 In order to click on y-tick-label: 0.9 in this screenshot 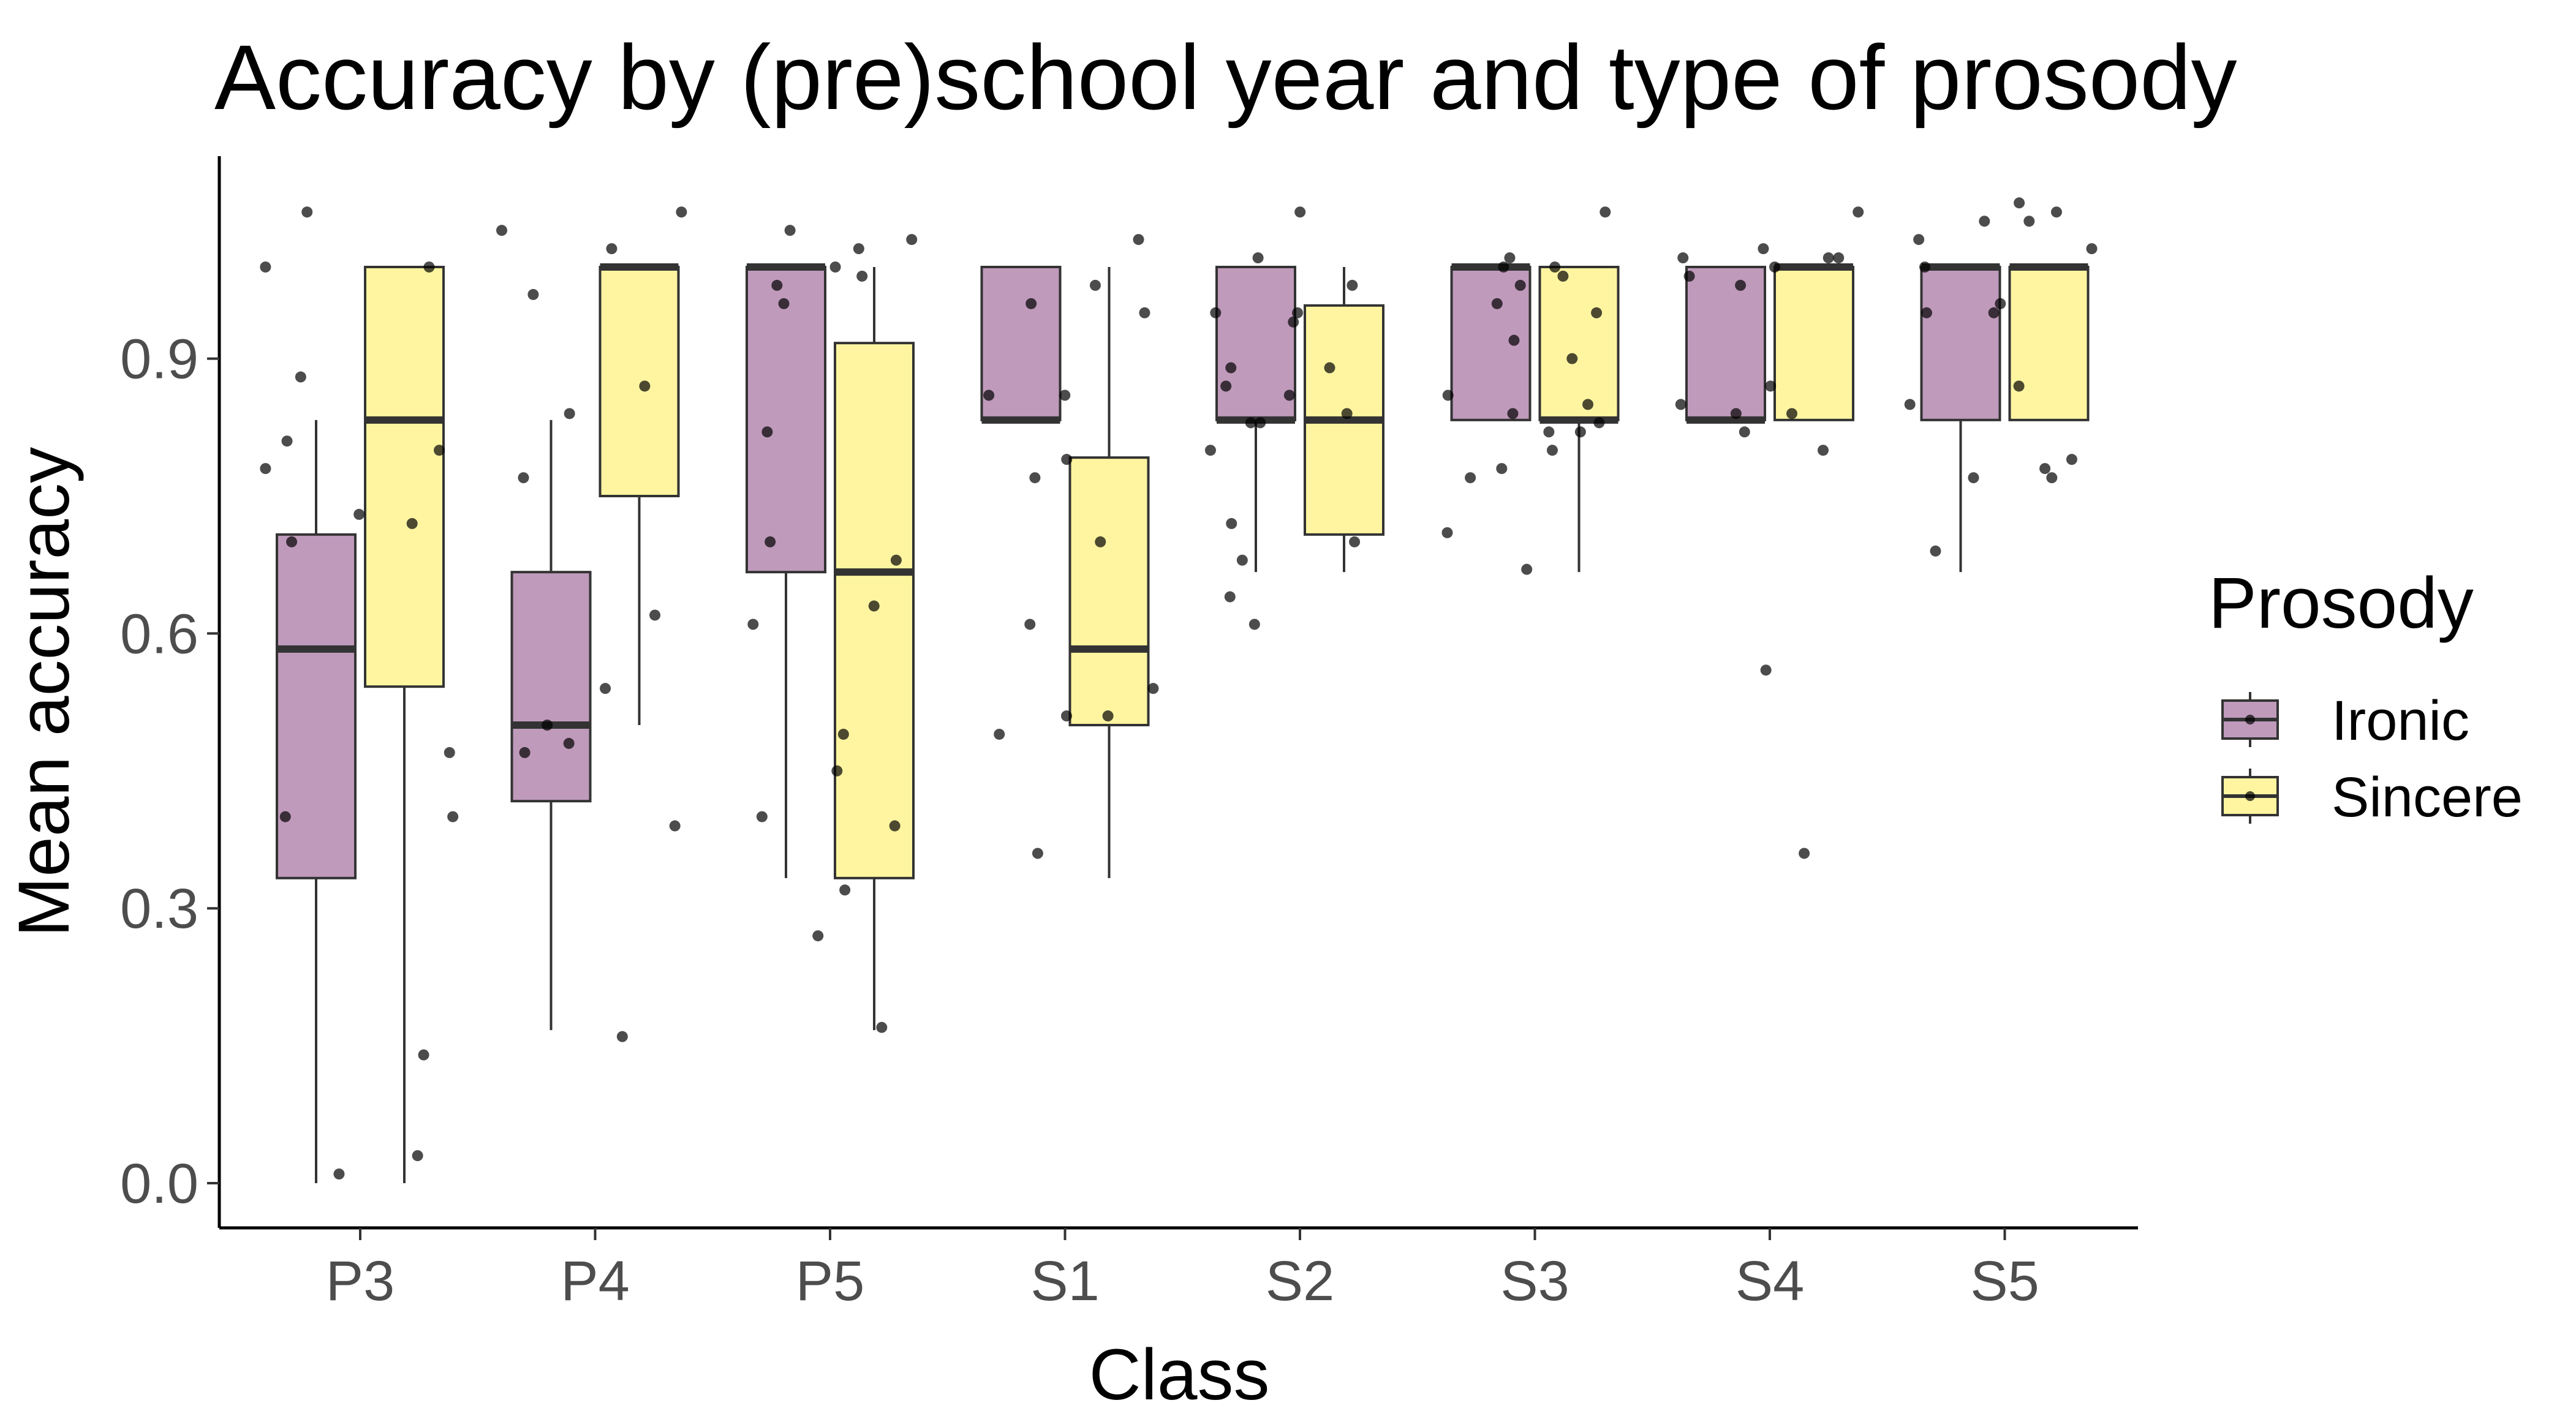, I will do `click(159, 359)`.